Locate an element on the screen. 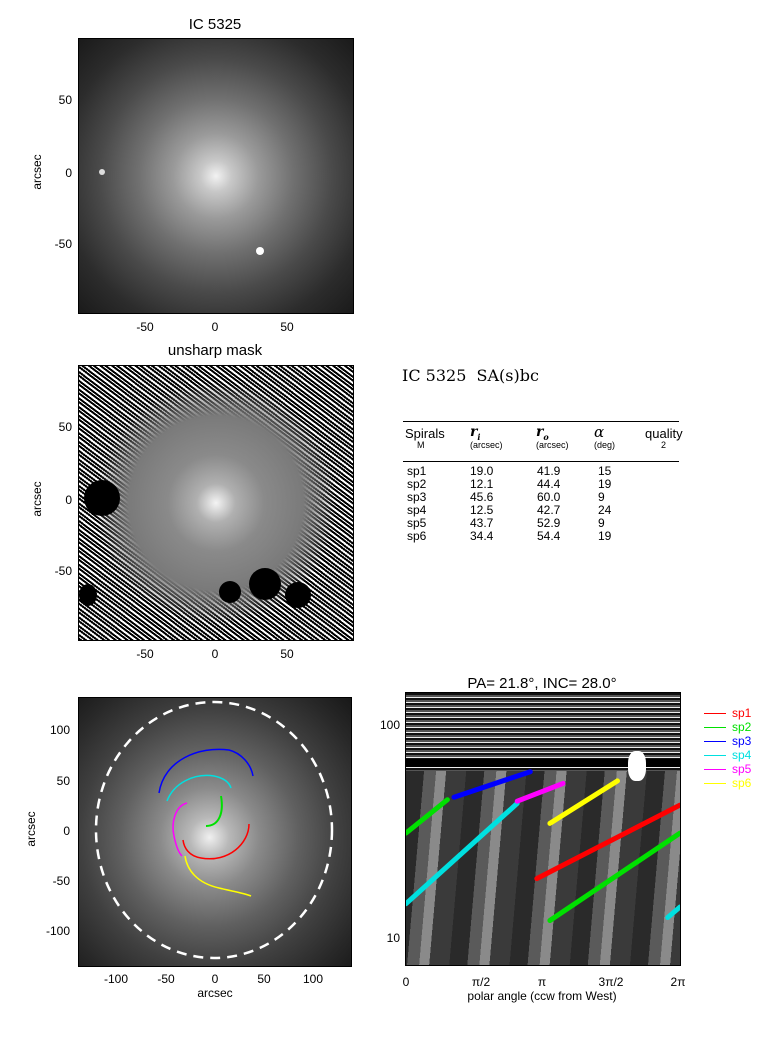  legend-label: sp4 is located at coordinates (742, 755).